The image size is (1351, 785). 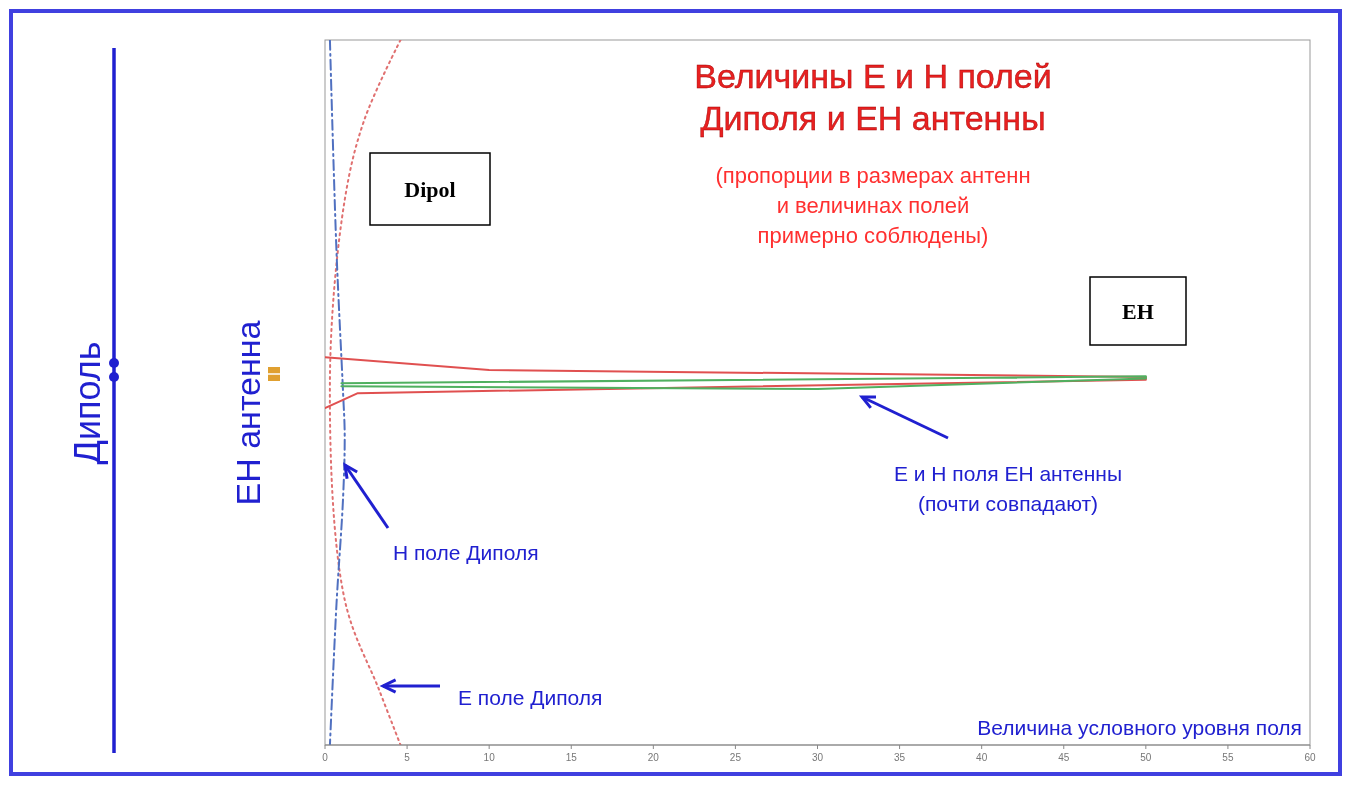 What do you see at coordinates (735, 757) in the screenshot?
I see `x-tick-label: 25` at bounding box center [735, 757].